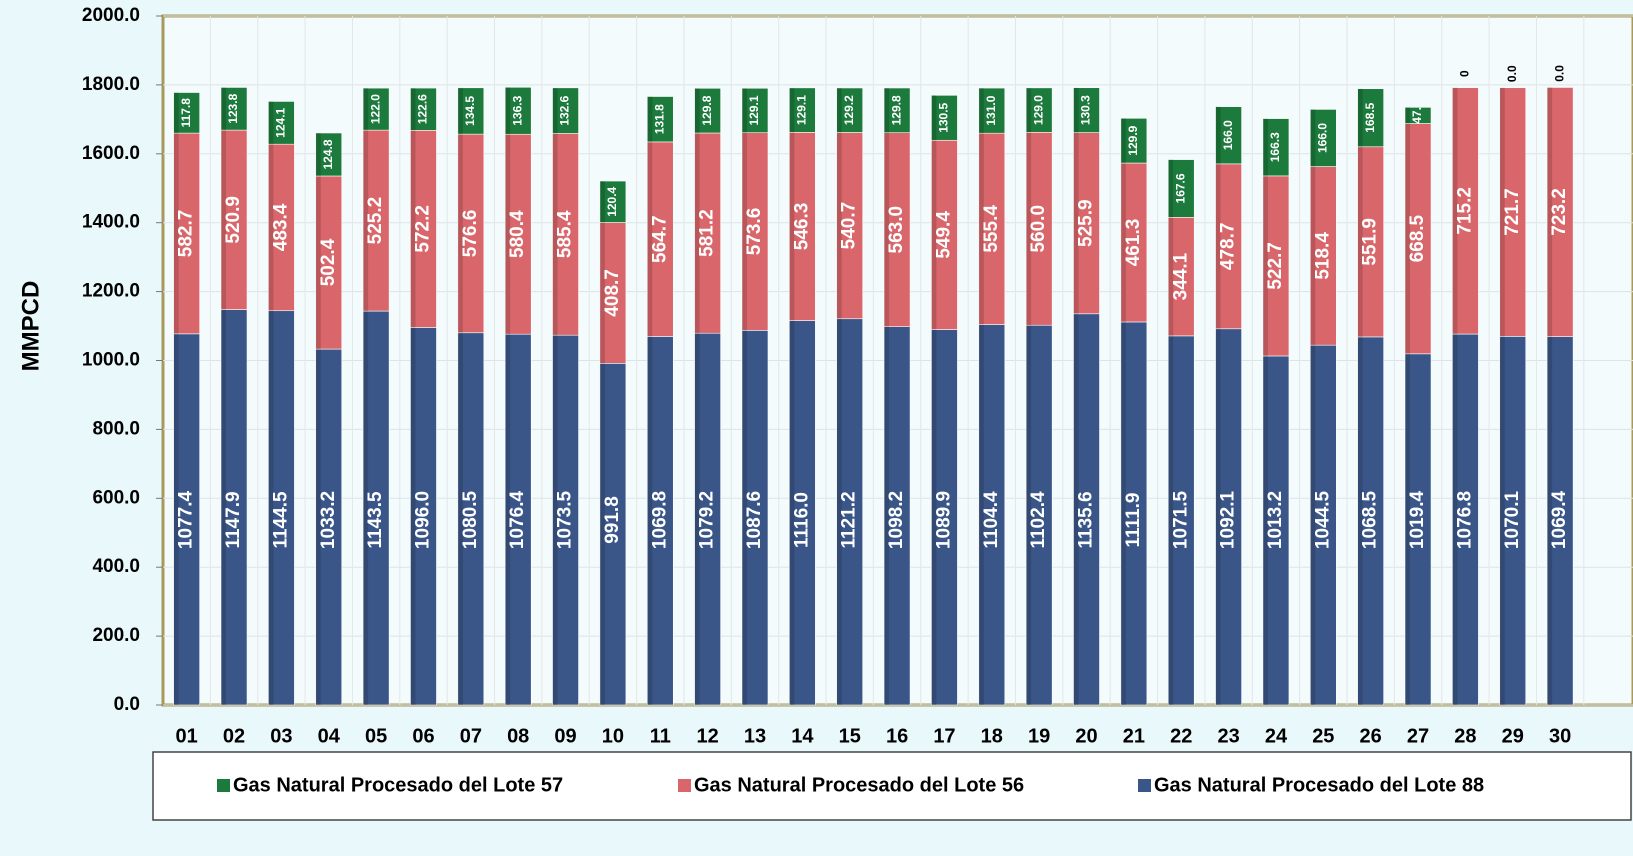  Describe the element at coordinates (111, 15) in the screenshot. I see `y-tick-label: 2000.0` at that location.